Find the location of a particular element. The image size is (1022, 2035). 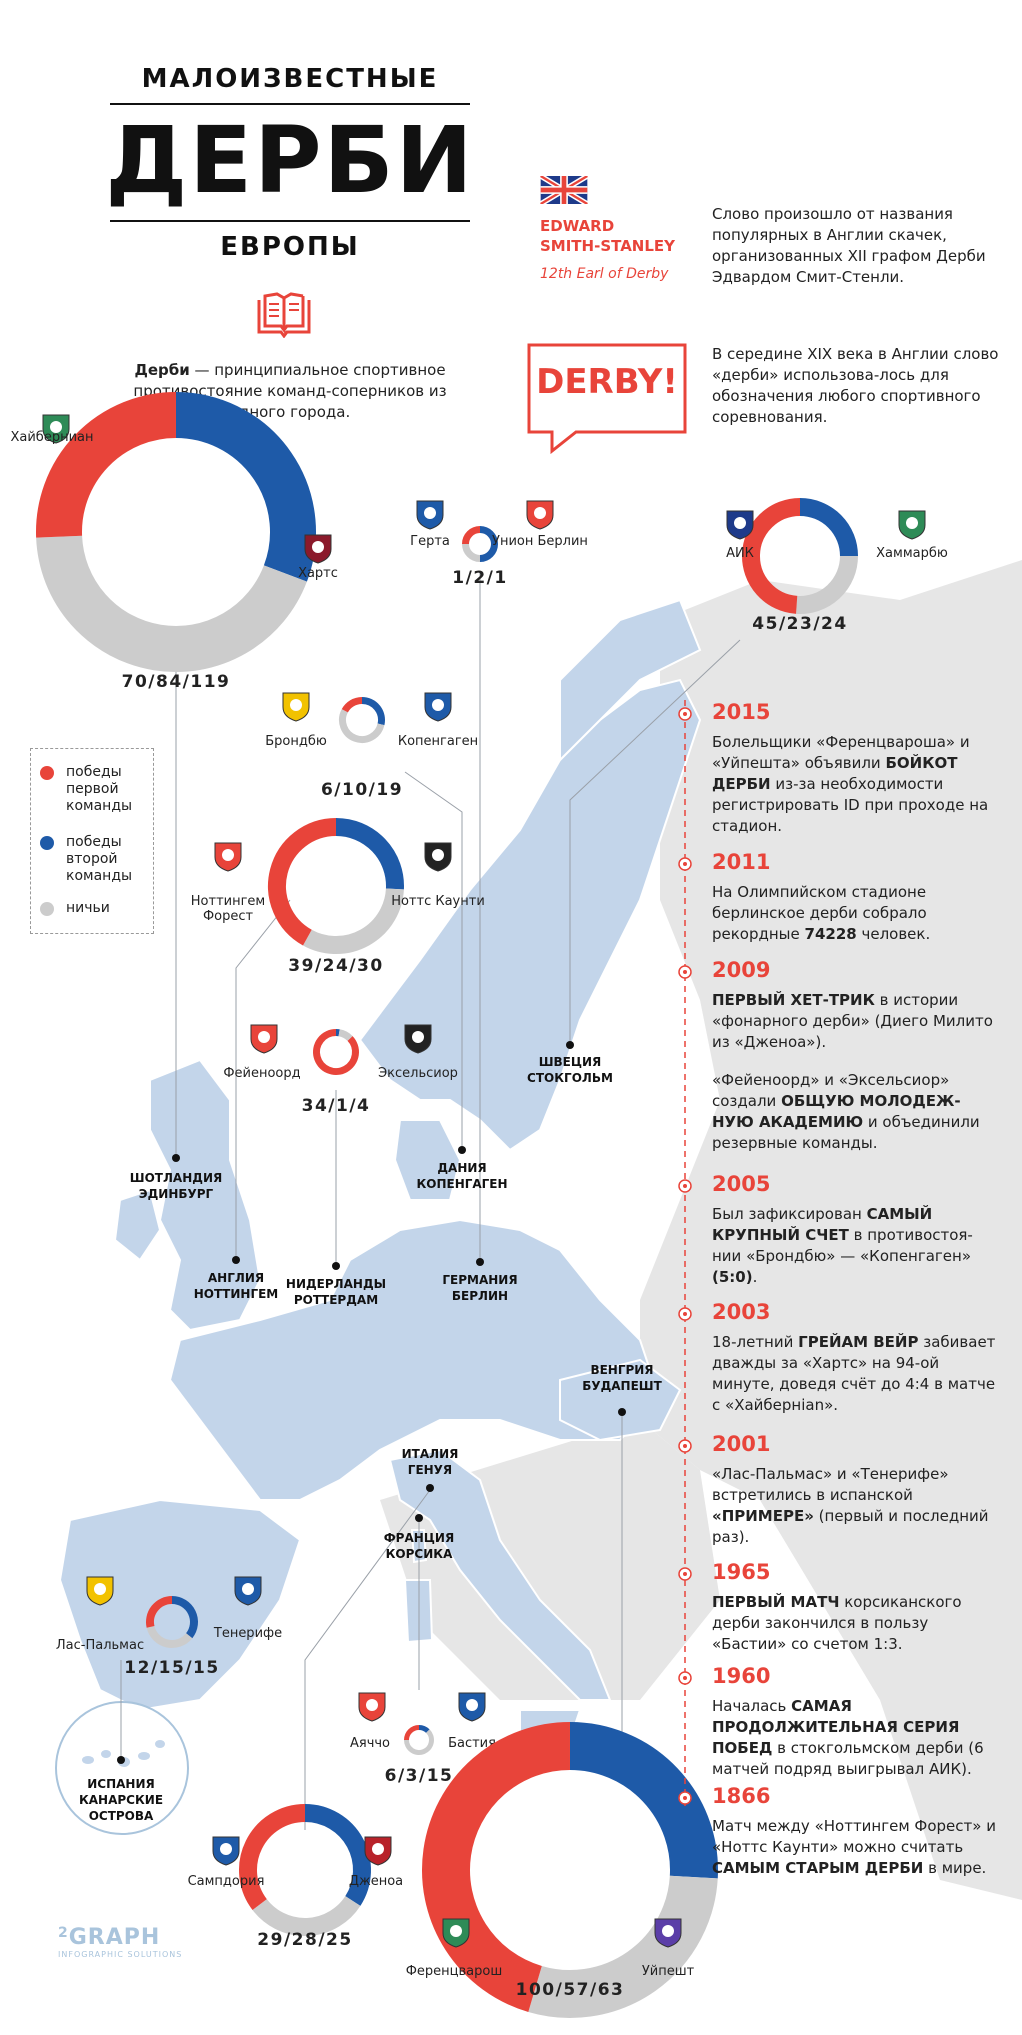

team2-name-genoa: Дженоа is located at coordinates (376, 1881).